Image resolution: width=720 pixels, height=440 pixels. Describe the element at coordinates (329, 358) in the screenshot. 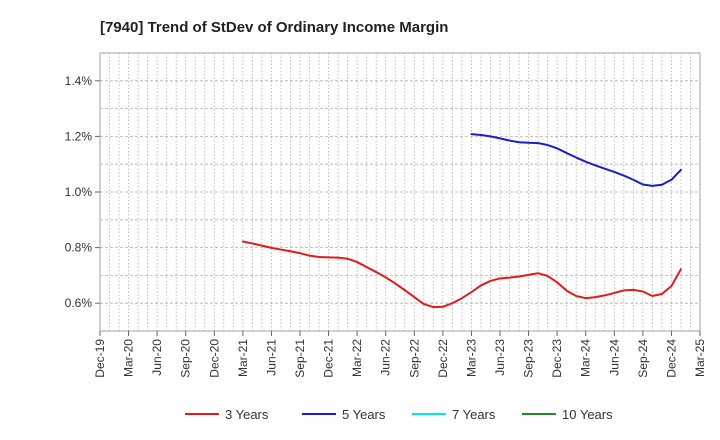

I see `x-tick-label: Dec-21` at that location.